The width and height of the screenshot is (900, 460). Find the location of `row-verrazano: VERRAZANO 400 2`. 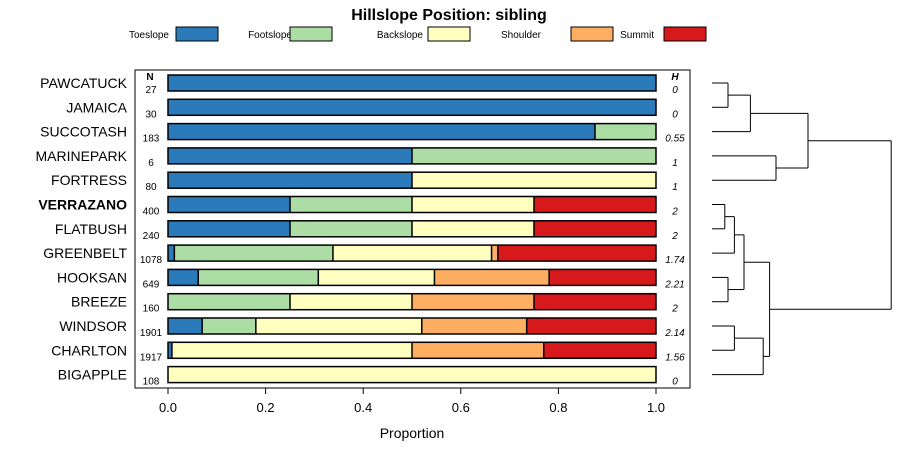

row-verrazano: VERRAZANO 400 2 is located at coordinates (358, 206).